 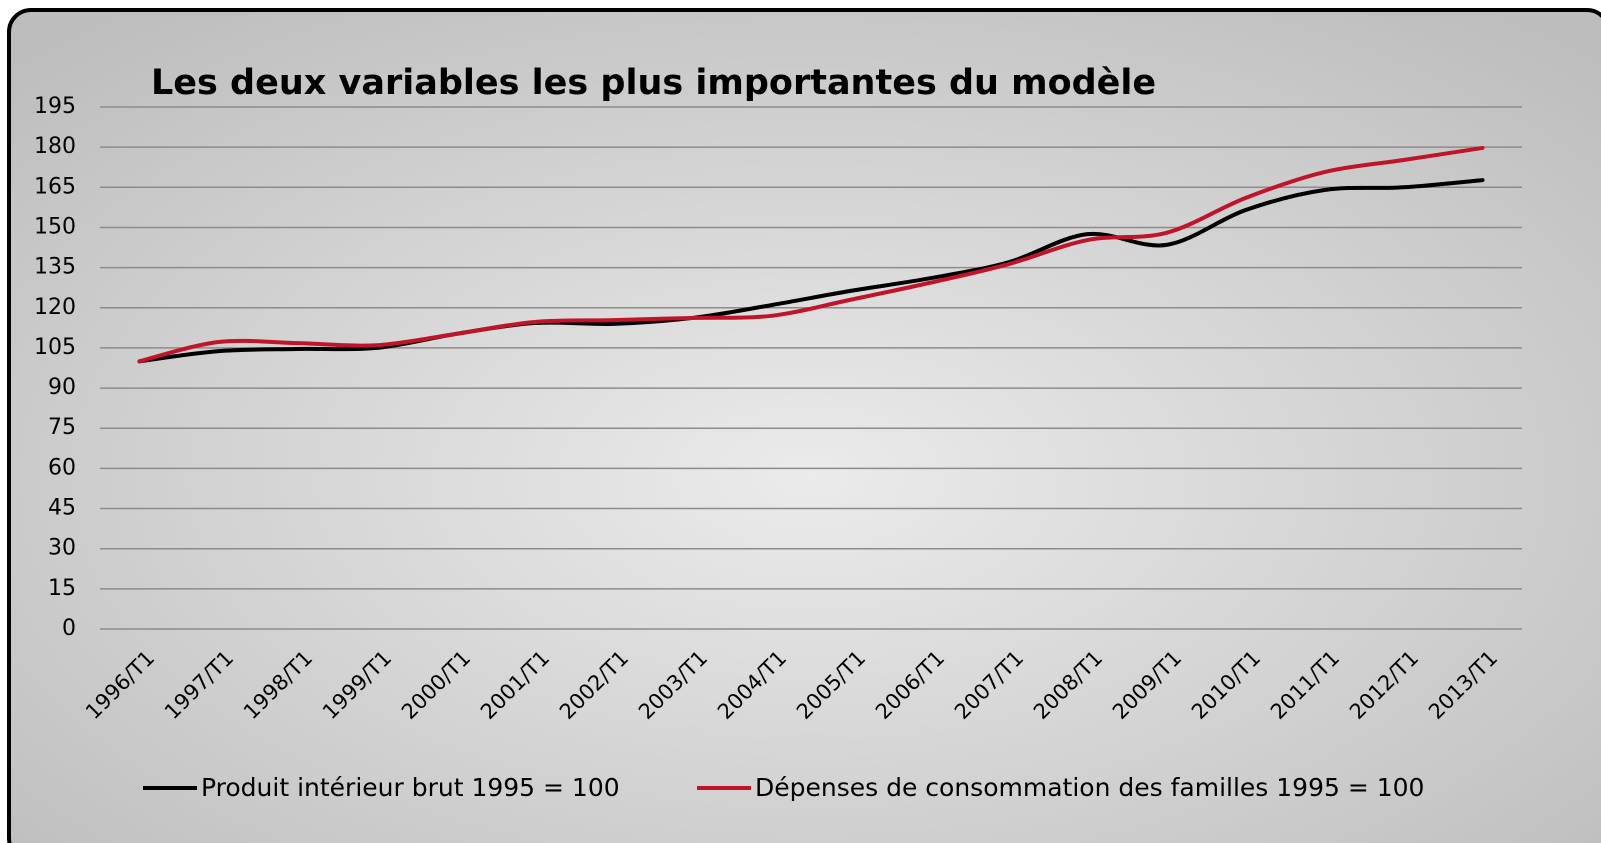 What do you see at coordinates (62, 508) in the screenshot?
I see `y-tick-label: 45` at bounding box center [62, 508].